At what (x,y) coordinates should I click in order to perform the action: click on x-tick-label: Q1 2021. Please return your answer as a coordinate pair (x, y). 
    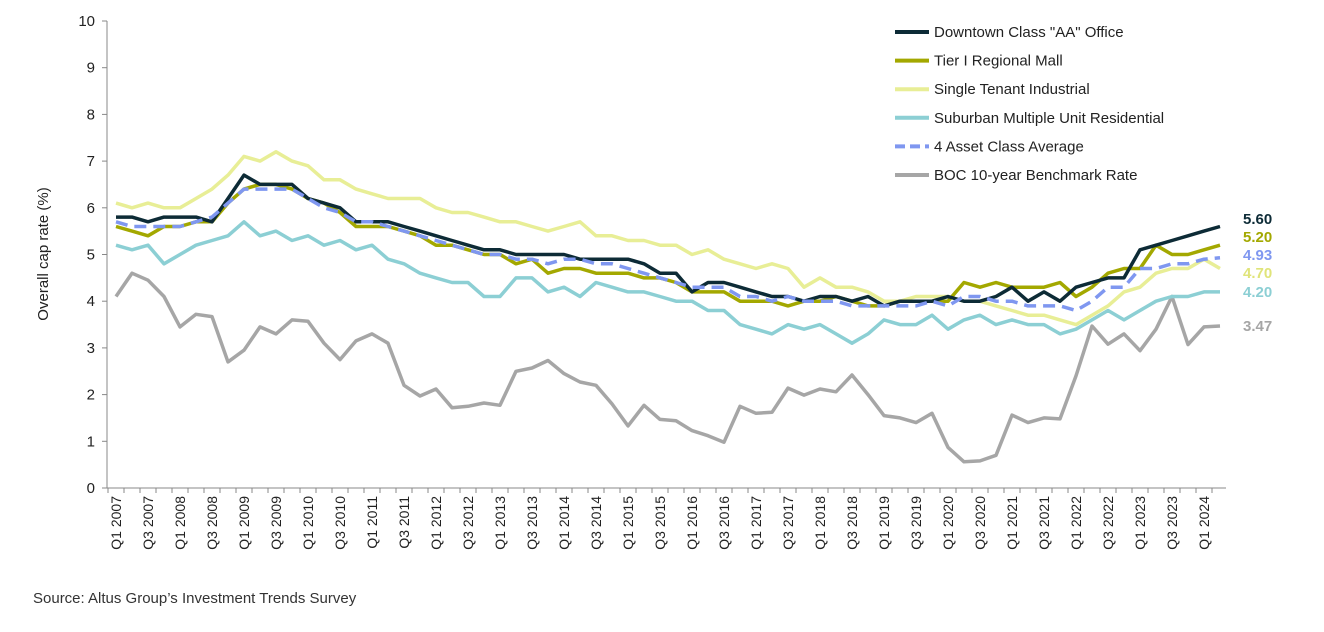
    Looking at the image, I should click on (1012, 523).